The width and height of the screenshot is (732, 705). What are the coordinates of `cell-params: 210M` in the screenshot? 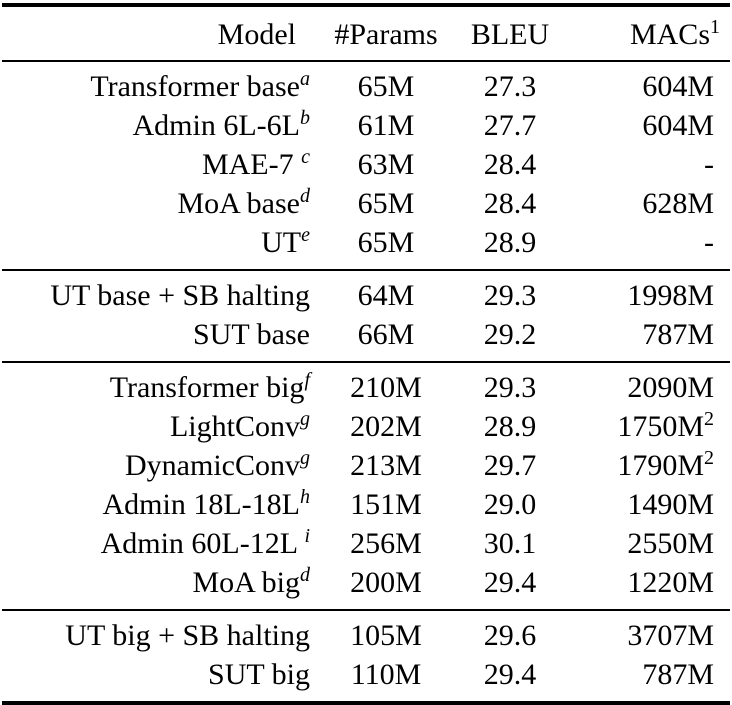 It's located at (386, 385).